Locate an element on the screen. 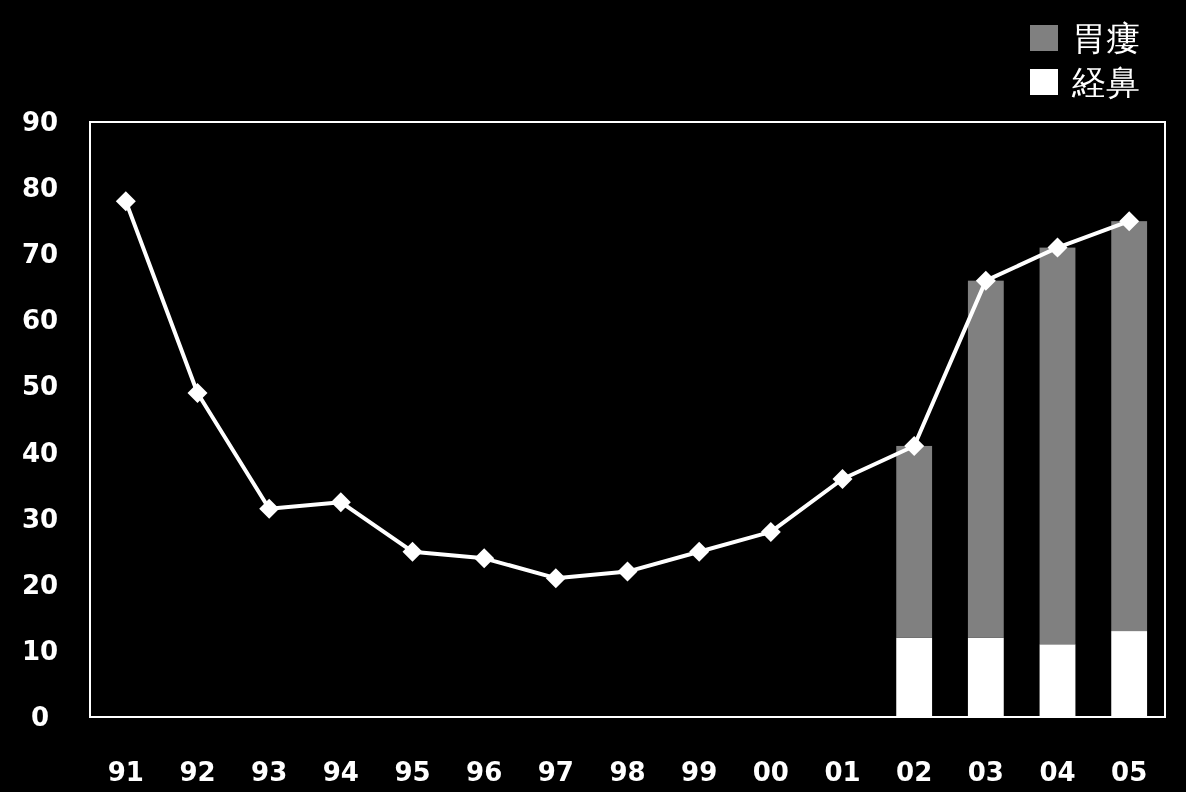 This screenshot has width=1186, height=792. x-tick-label: 04 is located at coordinates (1057, 772).